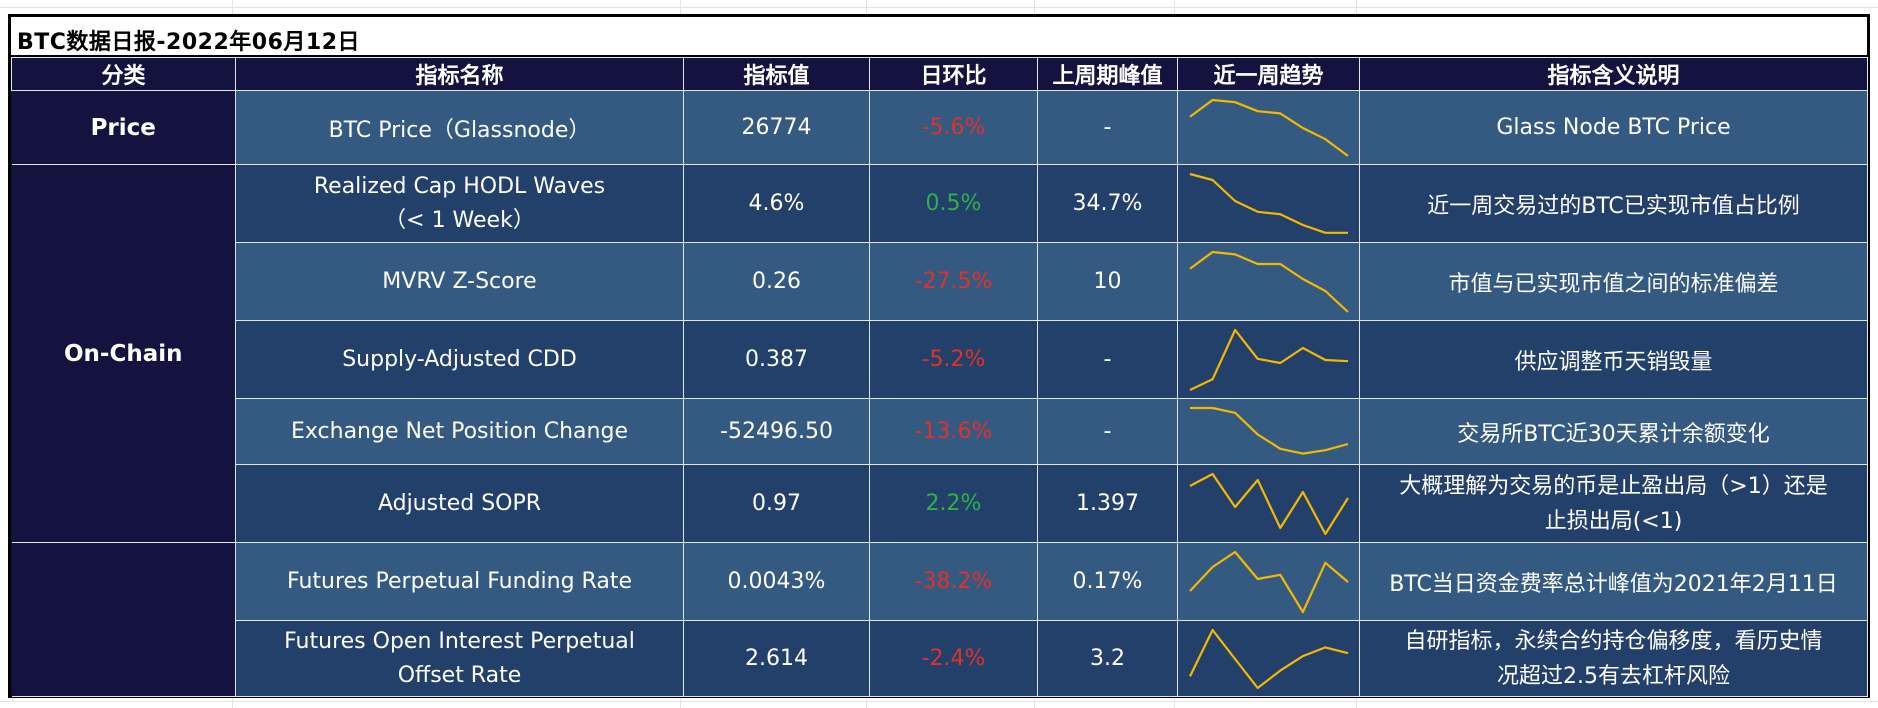 This screenshot has width=1878, height=708. What do you see at coordinates (1107, 74) in the screenshot?
I see `header-last-peak: 上周期峰值` at bounding box center [1107, 74].